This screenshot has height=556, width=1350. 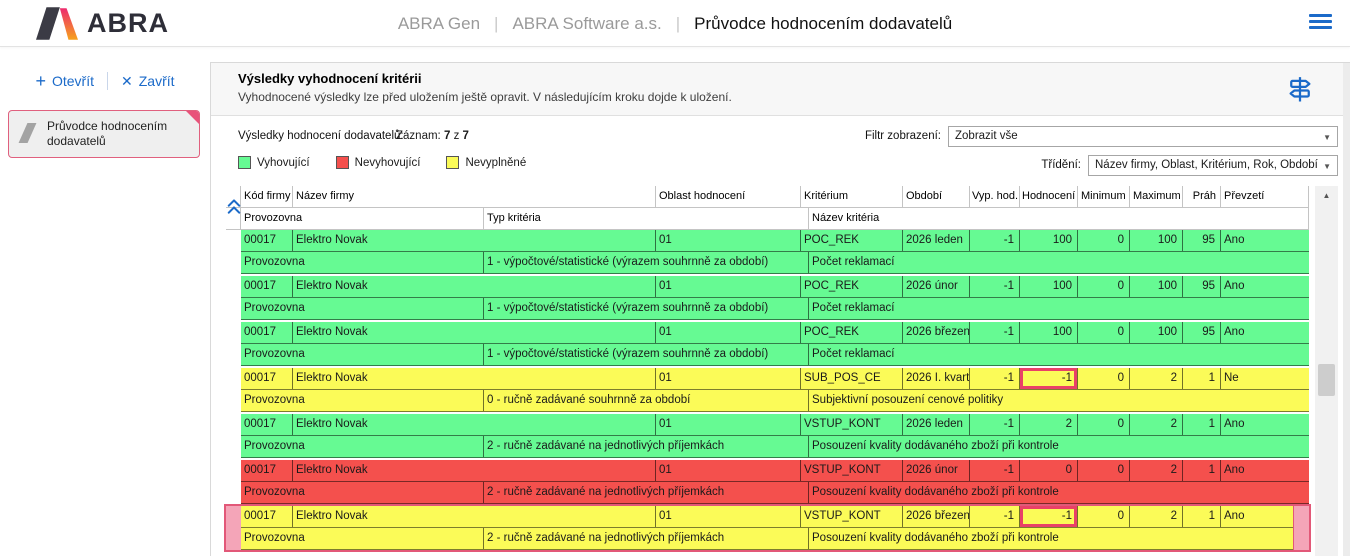 What do you see at coordinates (267, 196) in the screenshot?
I see `header-kod-firmy: Kód firmy` at bounding box center [267, 196].